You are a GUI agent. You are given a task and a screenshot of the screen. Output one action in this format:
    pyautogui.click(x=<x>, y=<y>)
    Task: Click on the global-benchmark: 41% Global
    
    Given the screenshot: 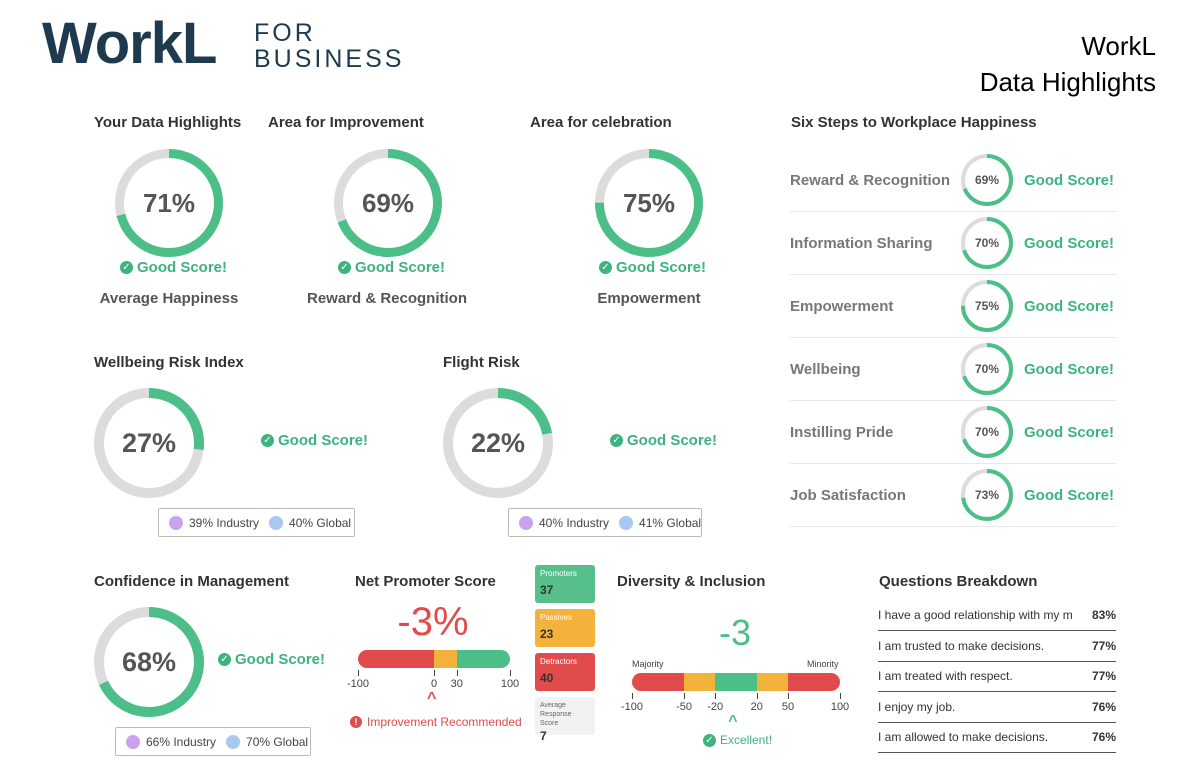 What is the action you would take?
    pyautogui.click(x=660, y=522)
    